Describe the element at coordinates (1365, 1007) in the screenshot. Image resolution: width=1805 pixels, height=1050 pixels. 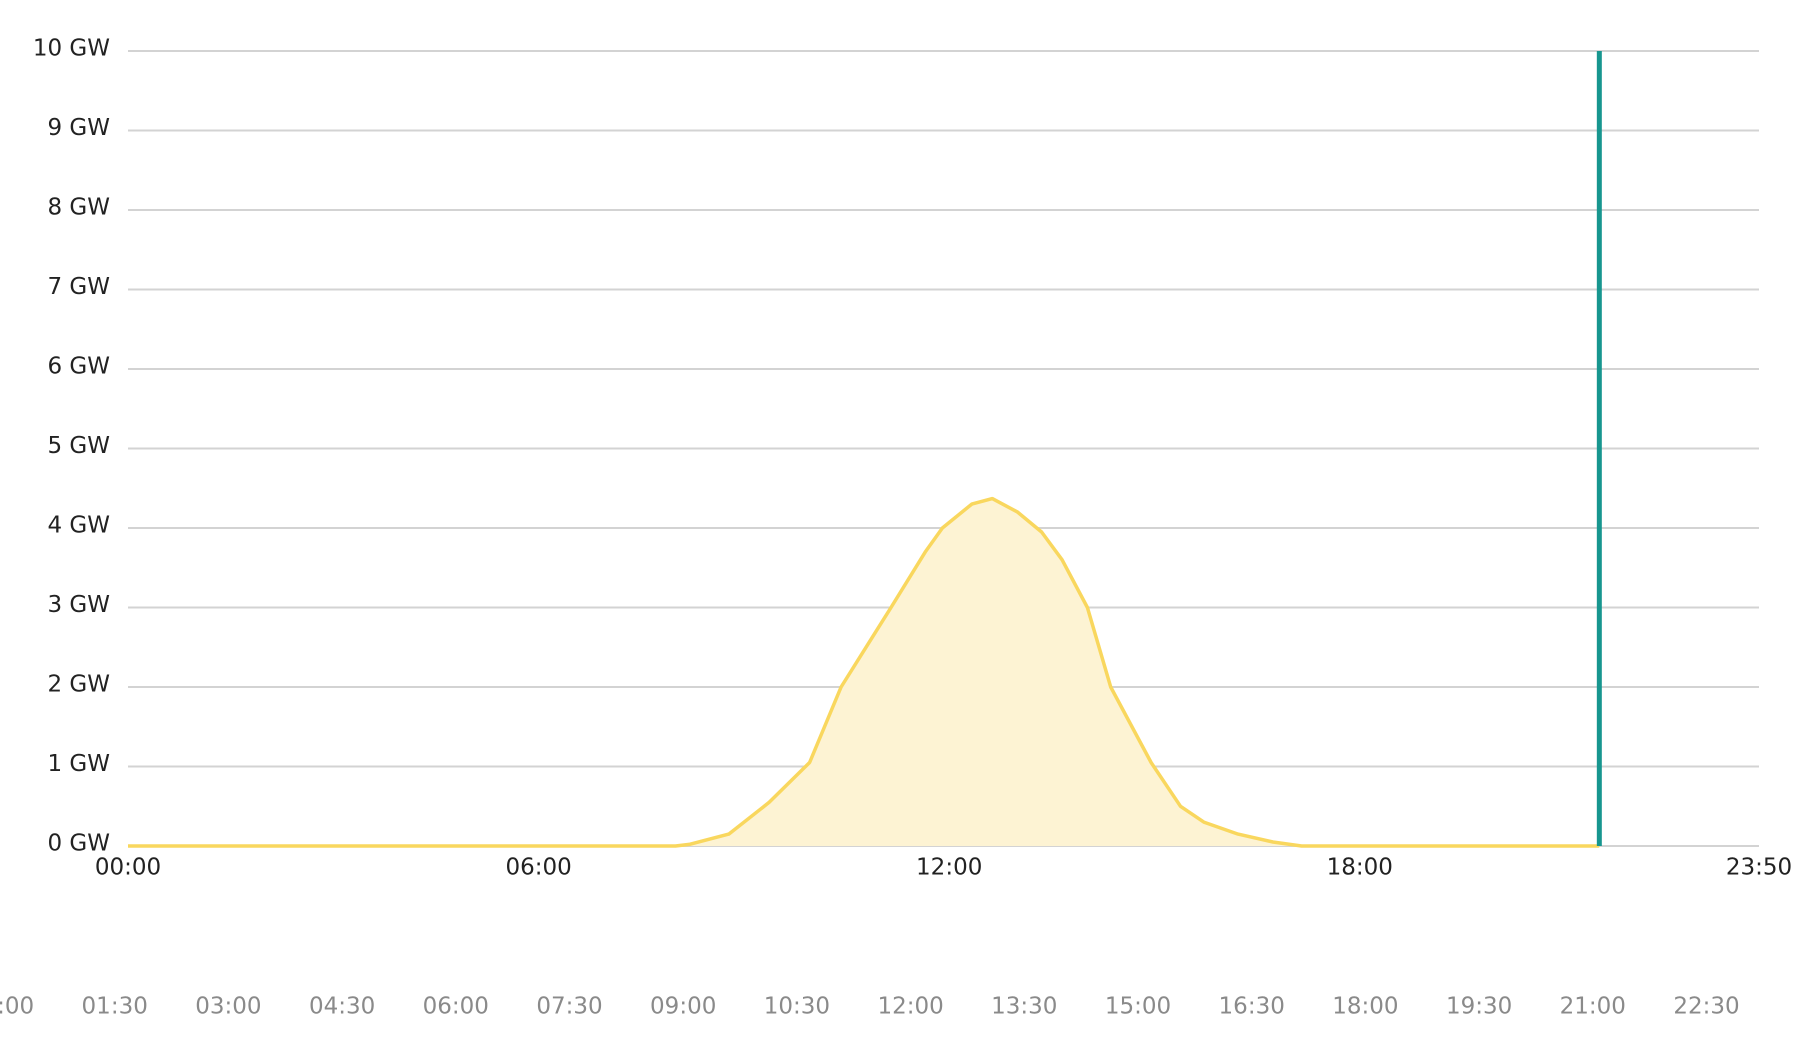
I see `navigator-label: 18:00` at that location.